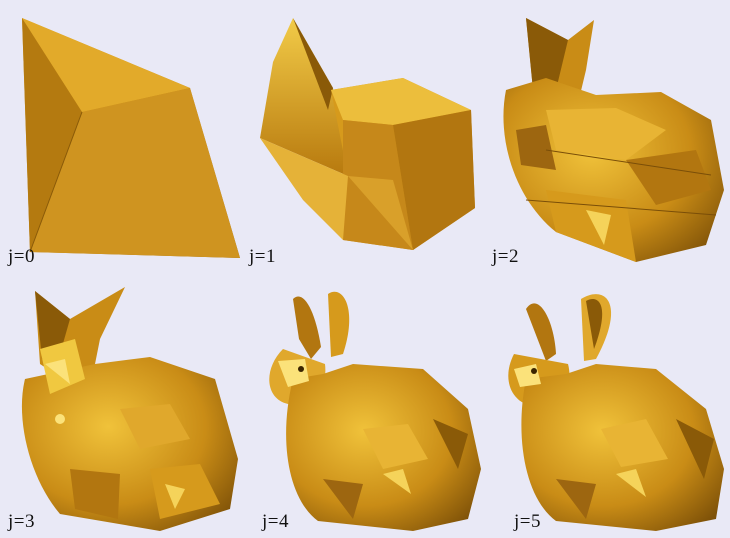 The width and height of the screenshot is (730, 538). What do you see at coordinates (375, 411) in the screenshot?
I see `mesh-level-4-image` at bounding box center [375, 411].